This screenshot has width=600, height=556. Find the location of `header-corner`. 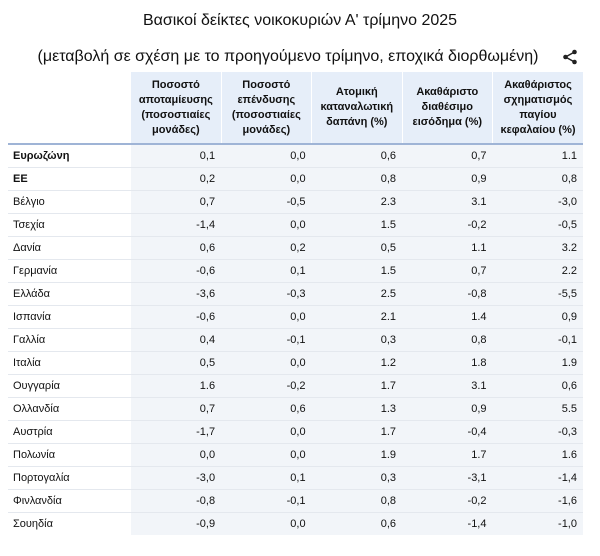

header-corner is located at coordinates (69, 108).